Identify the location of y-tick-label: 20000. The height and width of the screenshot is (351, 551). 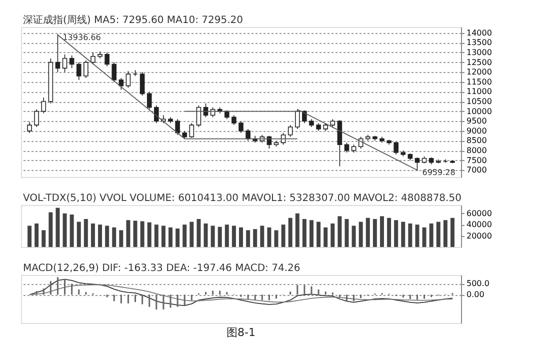
(479, 235).